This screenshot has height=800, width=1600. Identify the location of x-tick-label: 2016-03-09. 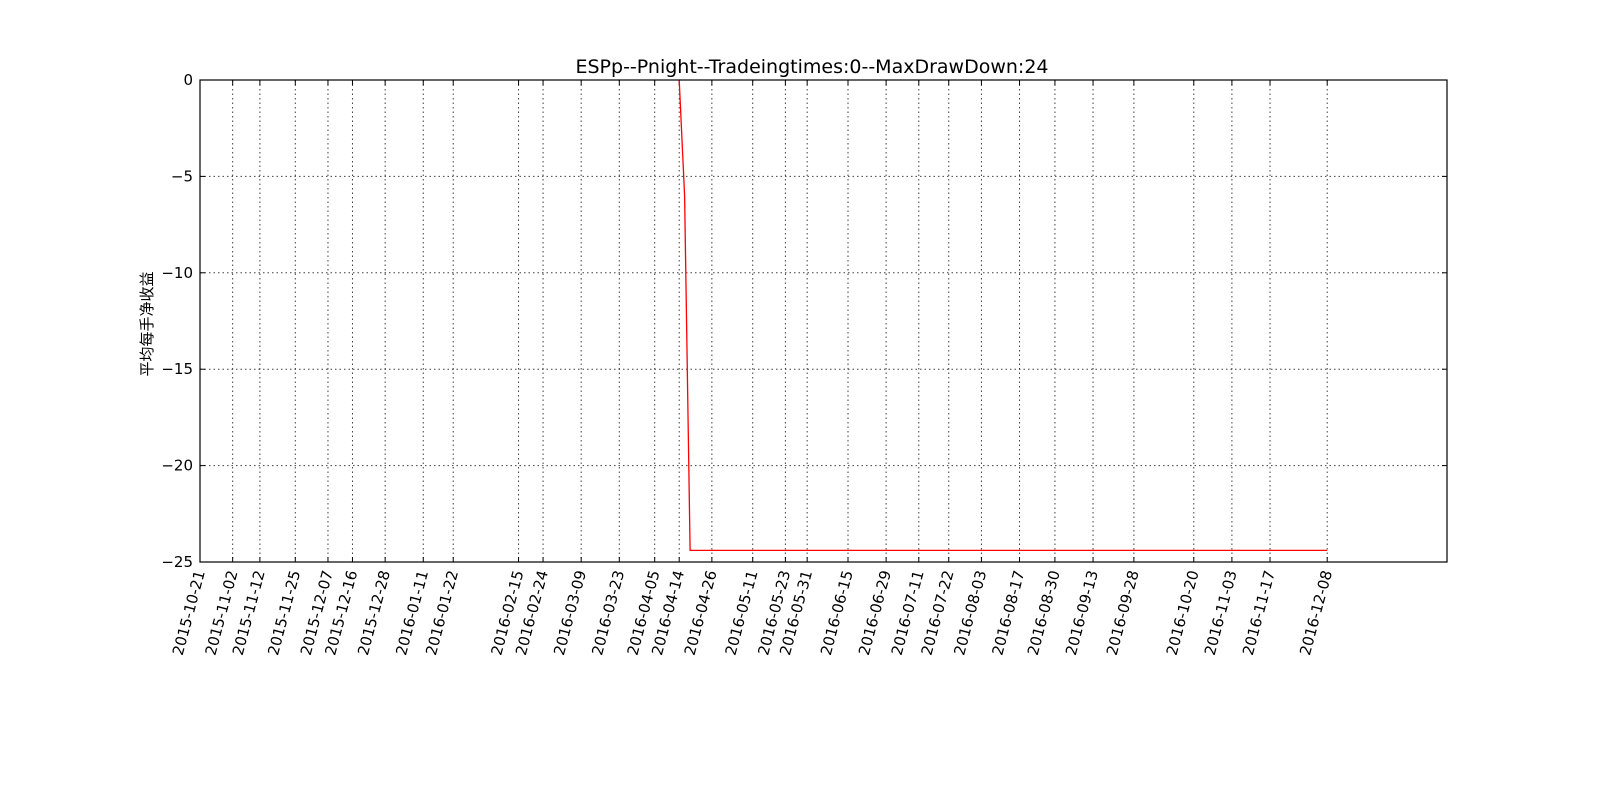
(570, 612).